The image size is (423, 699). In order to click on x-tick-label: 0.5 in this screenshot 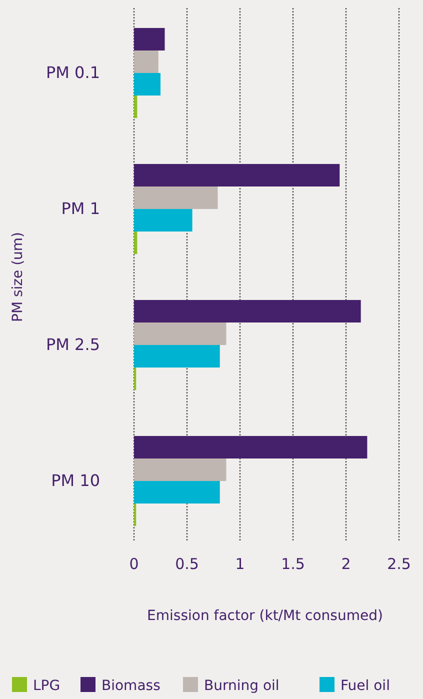, I will do `click(187, 564)`.